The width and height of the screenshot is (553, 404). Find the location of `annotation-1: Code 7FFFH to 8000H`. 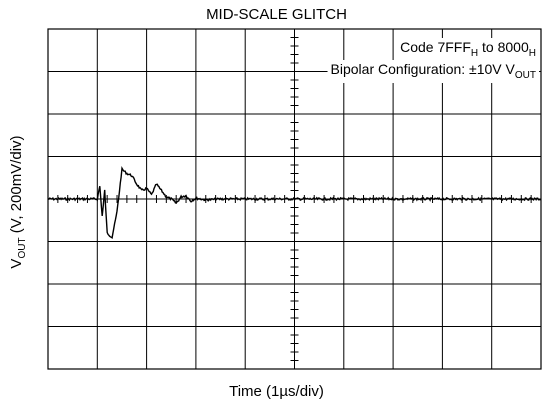

annotation-1: Code 7FFFH to 8000H is located at coordinates (468, 49).